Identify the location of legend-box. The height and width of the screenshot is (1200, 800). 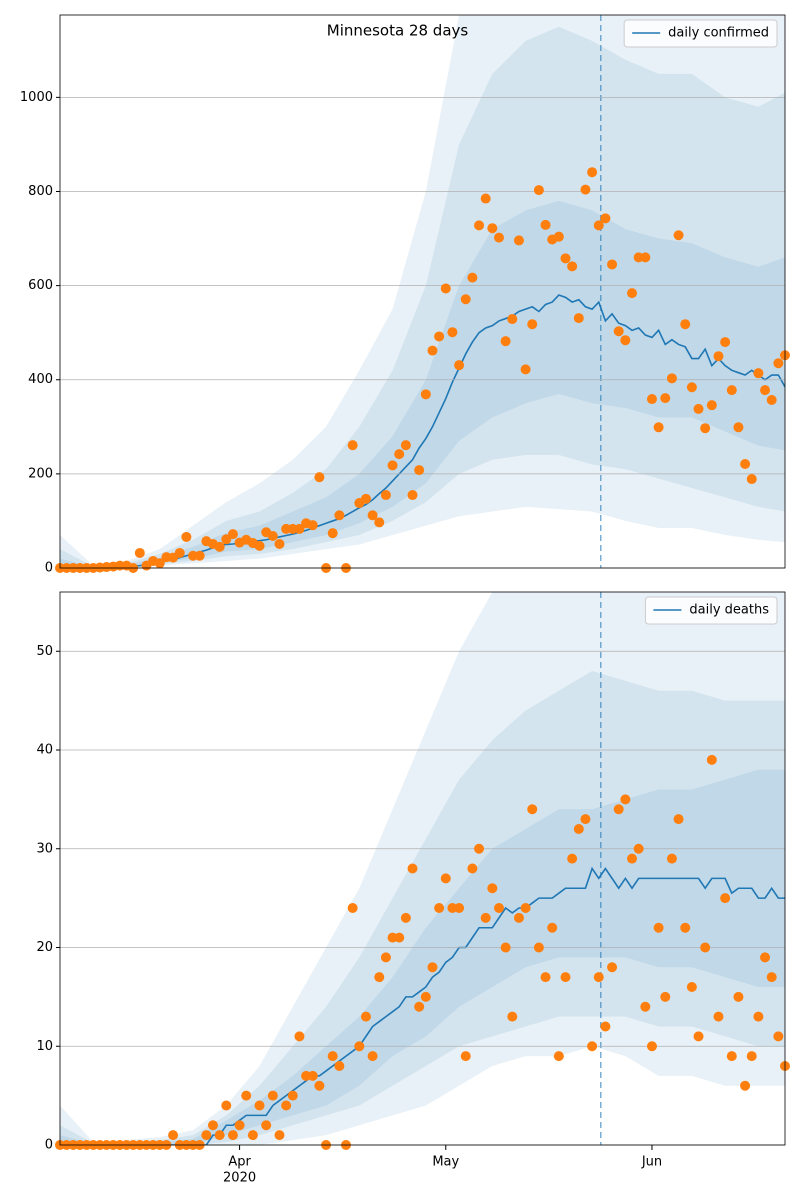
(711, 610).